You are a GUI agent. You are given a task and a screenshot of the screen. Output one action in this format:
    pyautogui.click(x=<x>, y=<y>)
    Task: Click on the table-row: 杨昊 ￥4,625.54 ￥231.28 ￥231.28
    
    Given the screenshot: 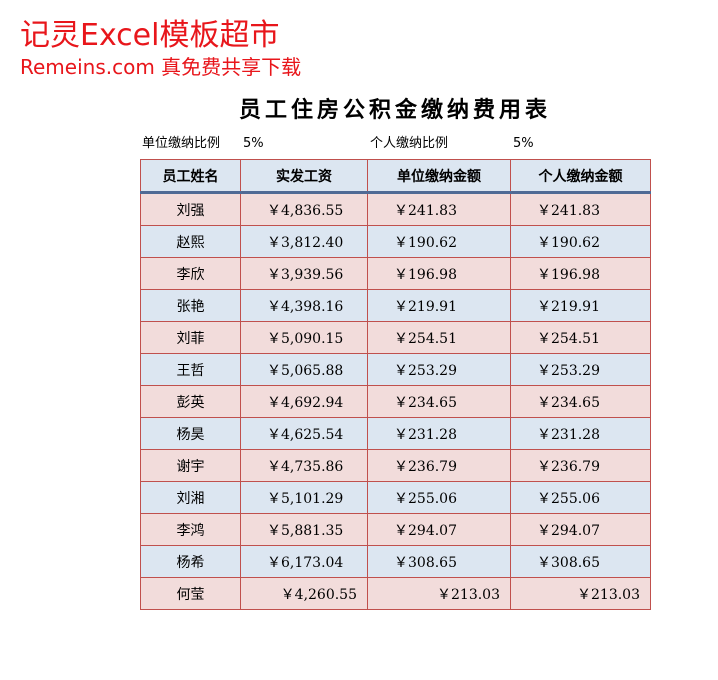 What is the action you would take?
    pyautogui.click(x=395, y=433)
    